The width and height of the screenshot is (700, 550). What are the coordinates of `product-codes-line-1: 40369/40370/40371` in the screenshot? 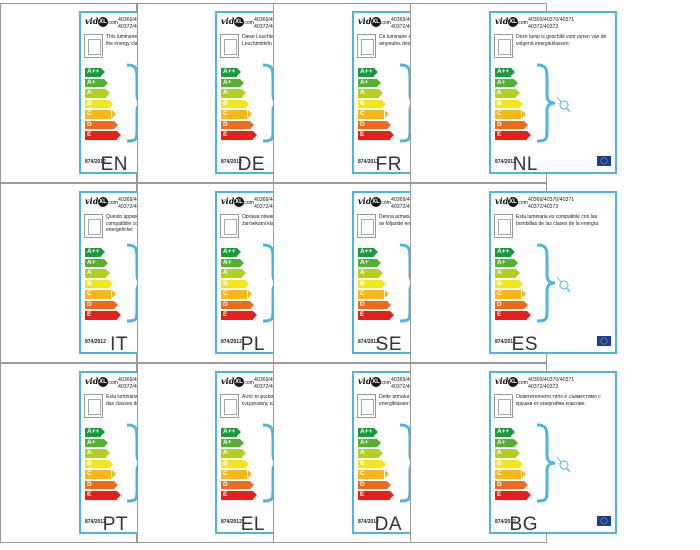 It's located at (551, 200).